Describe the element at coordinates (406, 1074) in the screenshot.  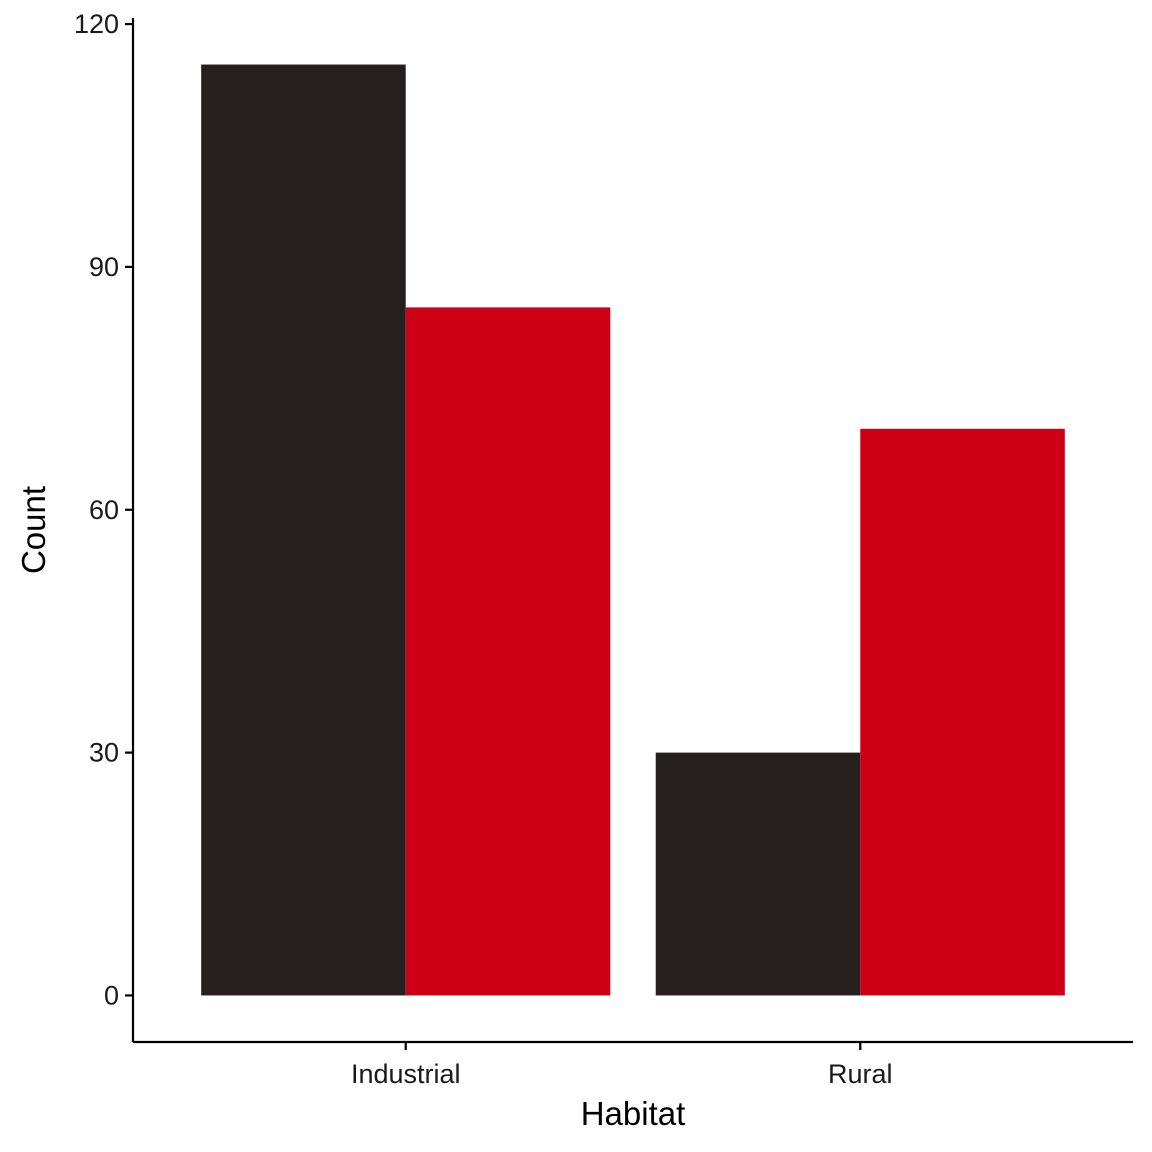
I see `x-tick-label: Industrial` at that location.